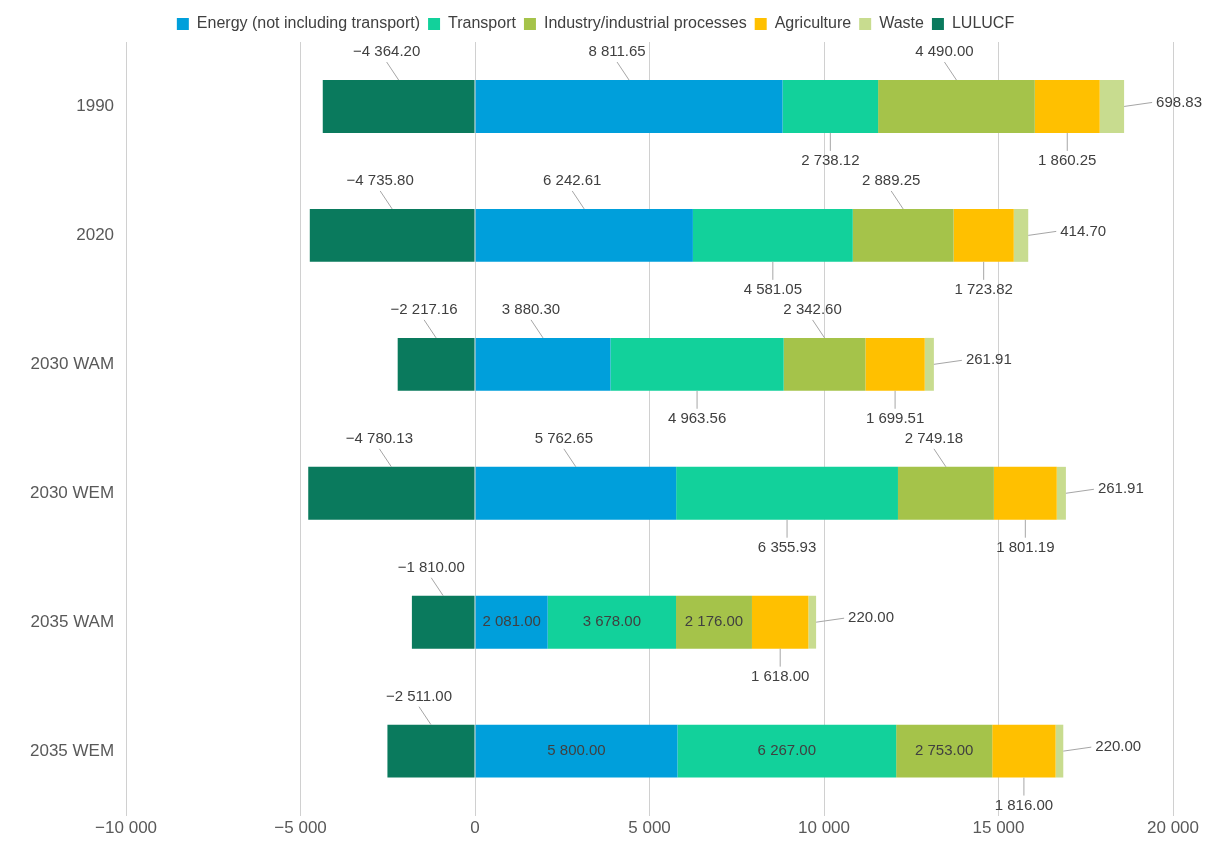  Describe the element at coordinates (891, 180) in the screenshot. I see `data-label: 2 889.25` at that location.